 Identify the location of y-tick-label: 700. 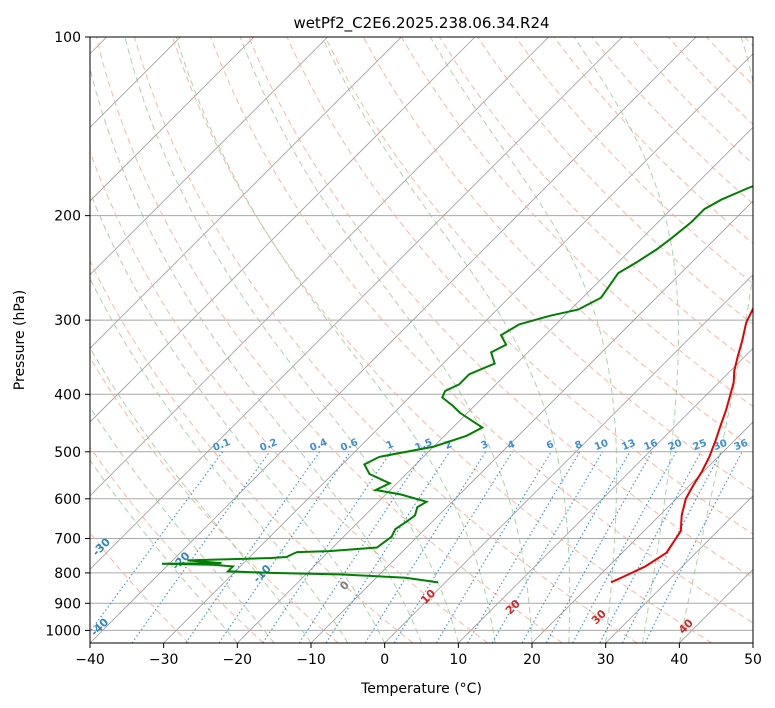
(67, 540).